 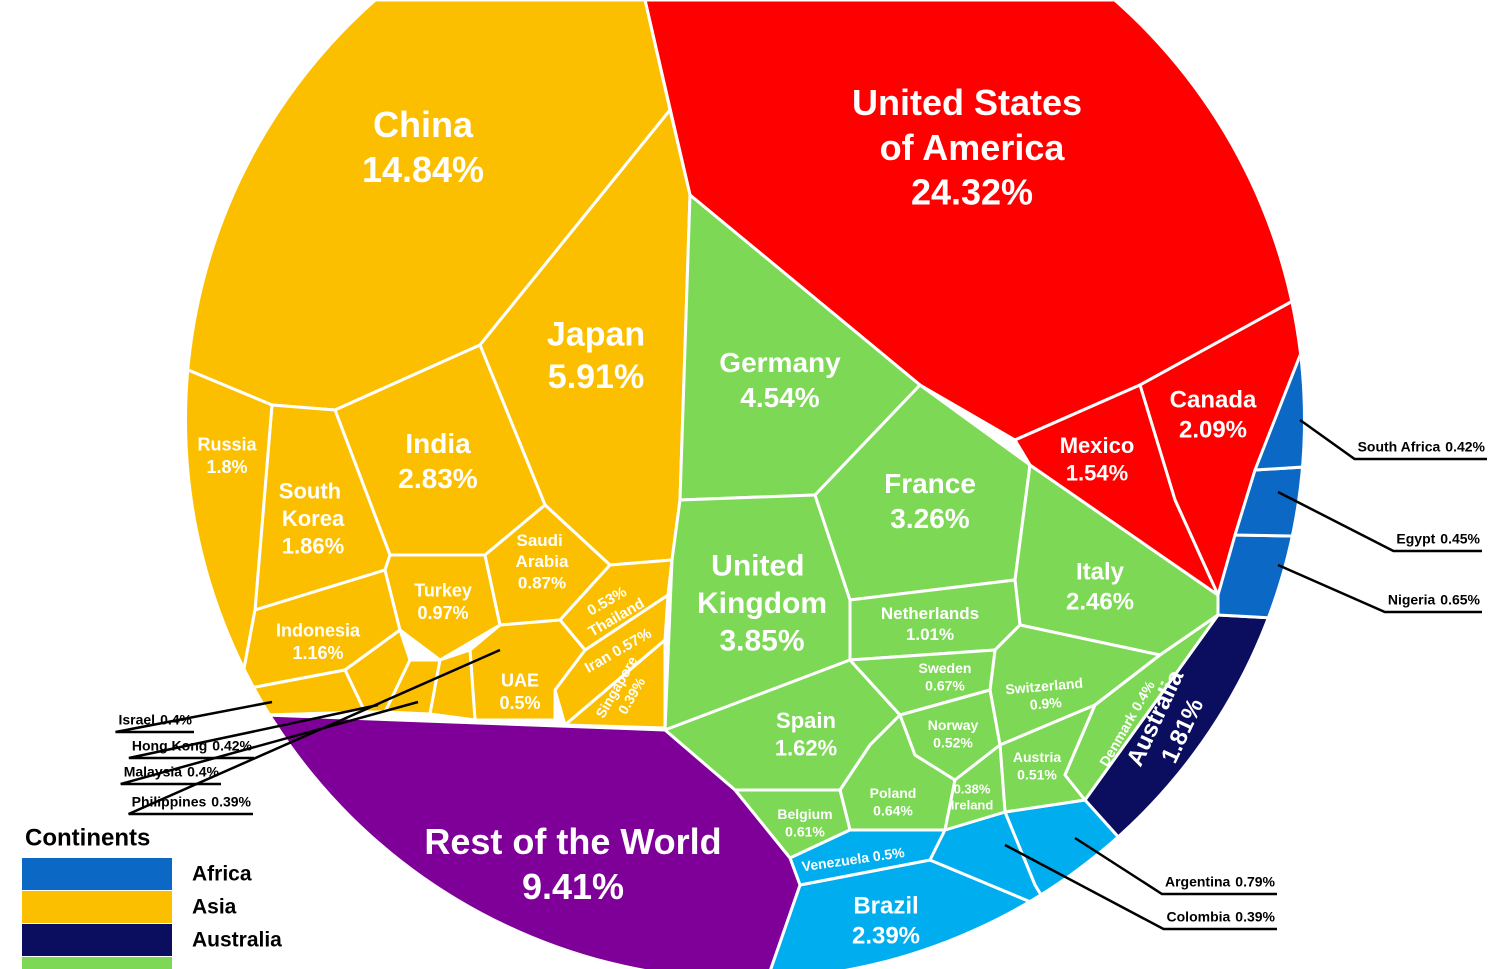 I want to click on value-label: 0.5%, so click(x=889, y=854).